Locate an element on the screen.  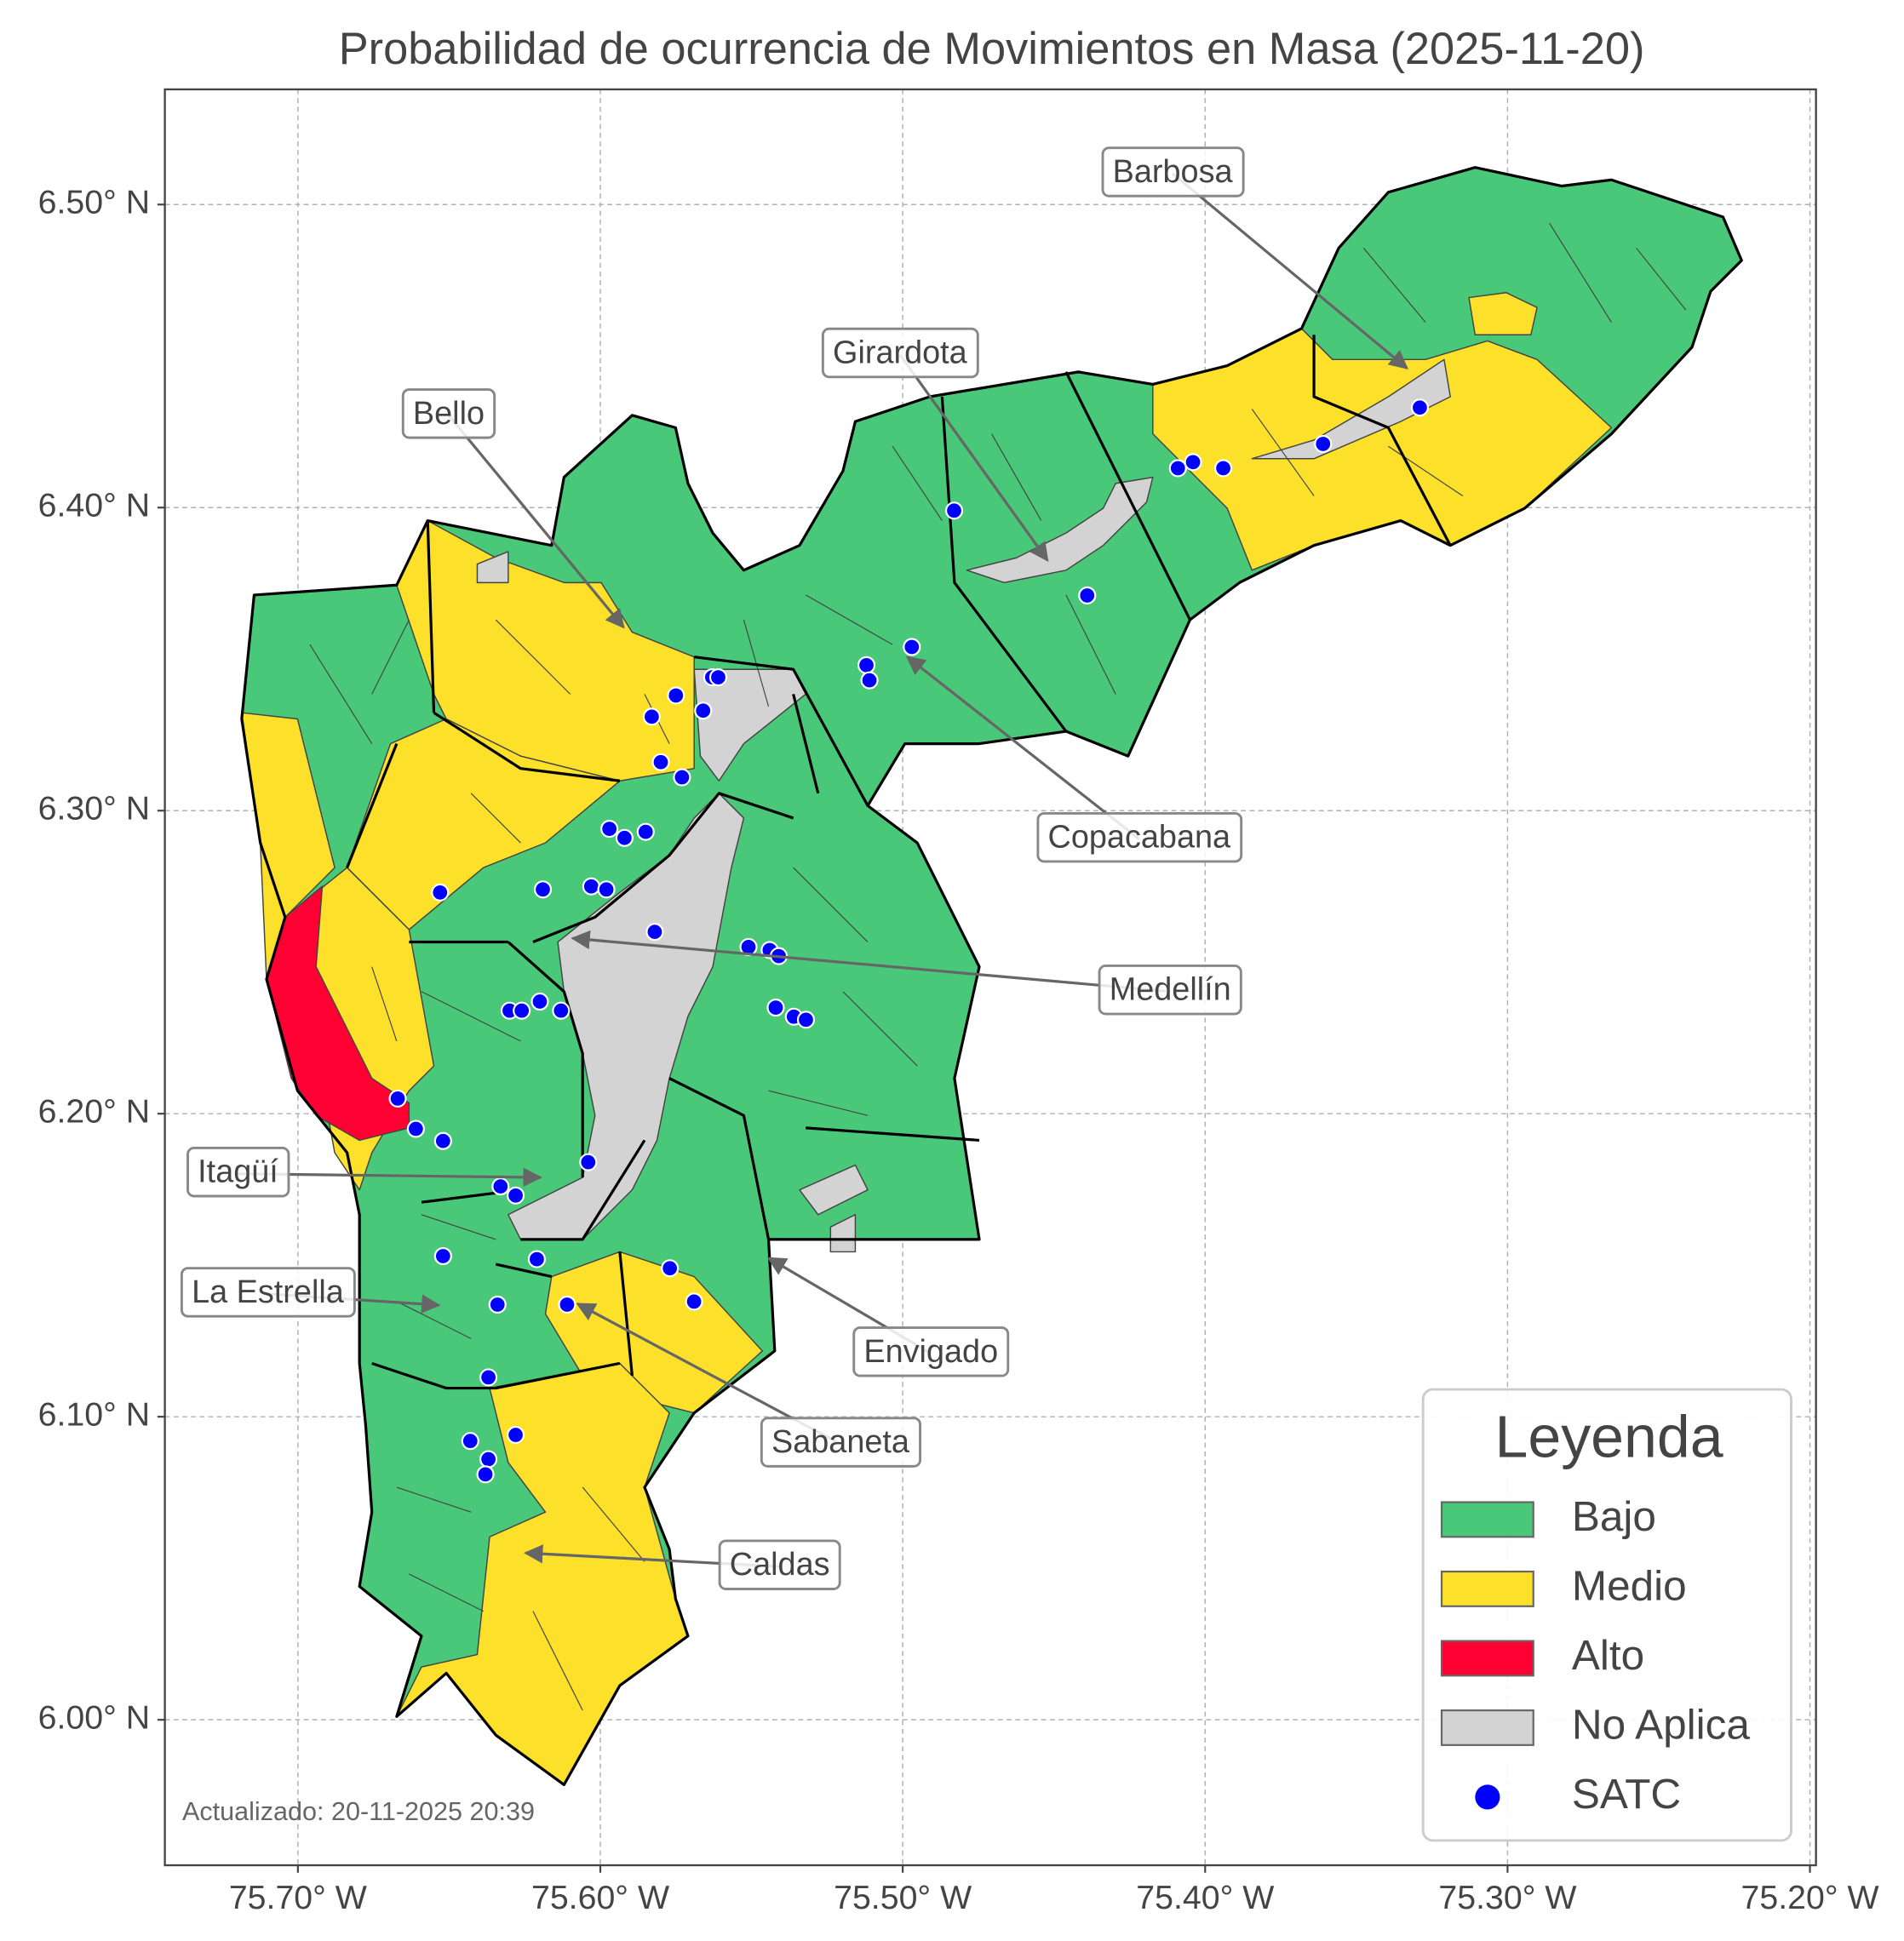
legend-label: Alto is located at coordinates (1608, 1655).